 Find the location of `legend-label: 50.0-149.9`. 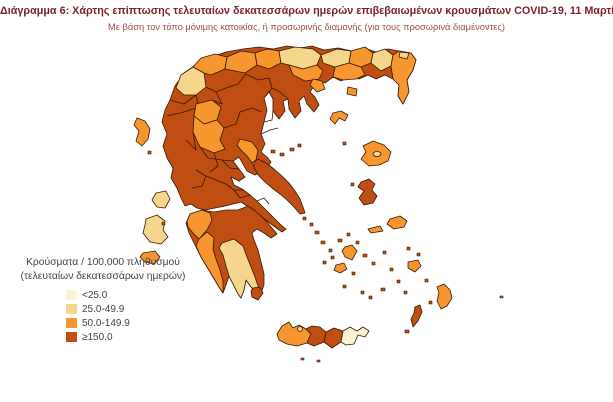

legend-label: 50.0-149.9 is located at coordinates (106, 323).